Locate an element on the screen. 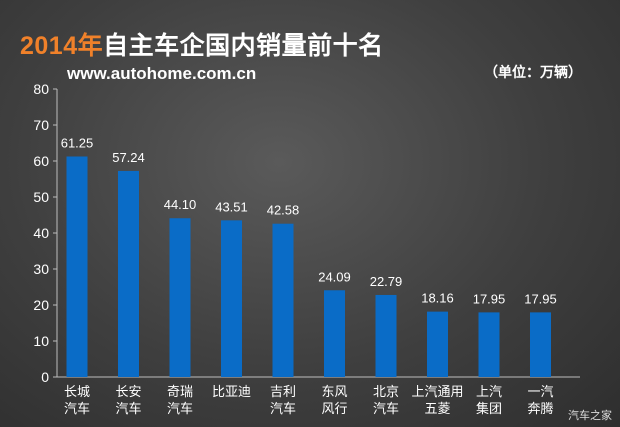  x-category-label: 上汽通用 is located at coordinates (437, 391).